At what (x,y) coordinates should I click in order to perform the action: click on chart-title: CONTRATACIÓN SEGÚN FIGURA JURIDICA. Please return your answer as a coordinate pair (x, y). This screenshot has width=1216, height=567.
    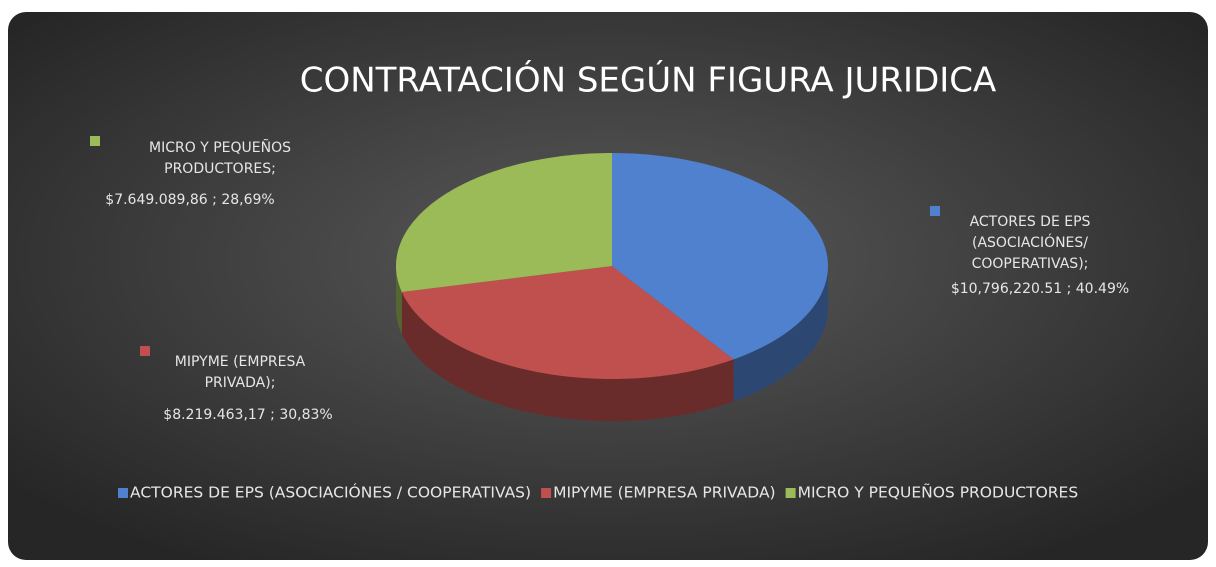
    Looking at the image, I should click on (648, 80).